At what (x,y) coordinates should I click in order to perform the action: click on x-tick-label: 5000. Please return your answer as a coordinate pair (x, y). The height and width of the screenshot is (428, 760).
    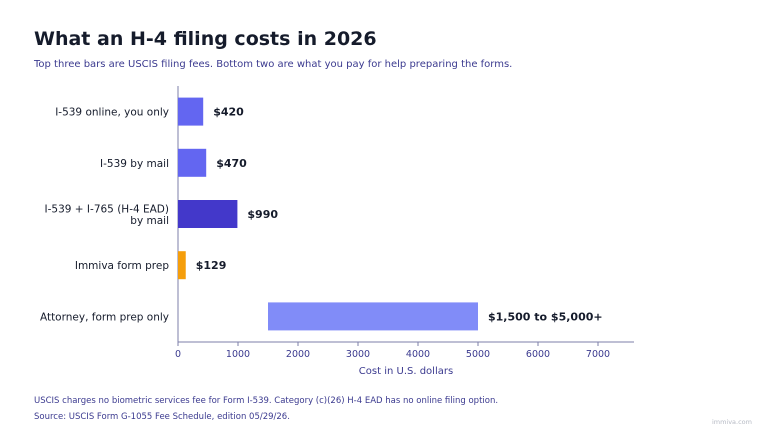
    Looking at the image, I should click on (478, 354).